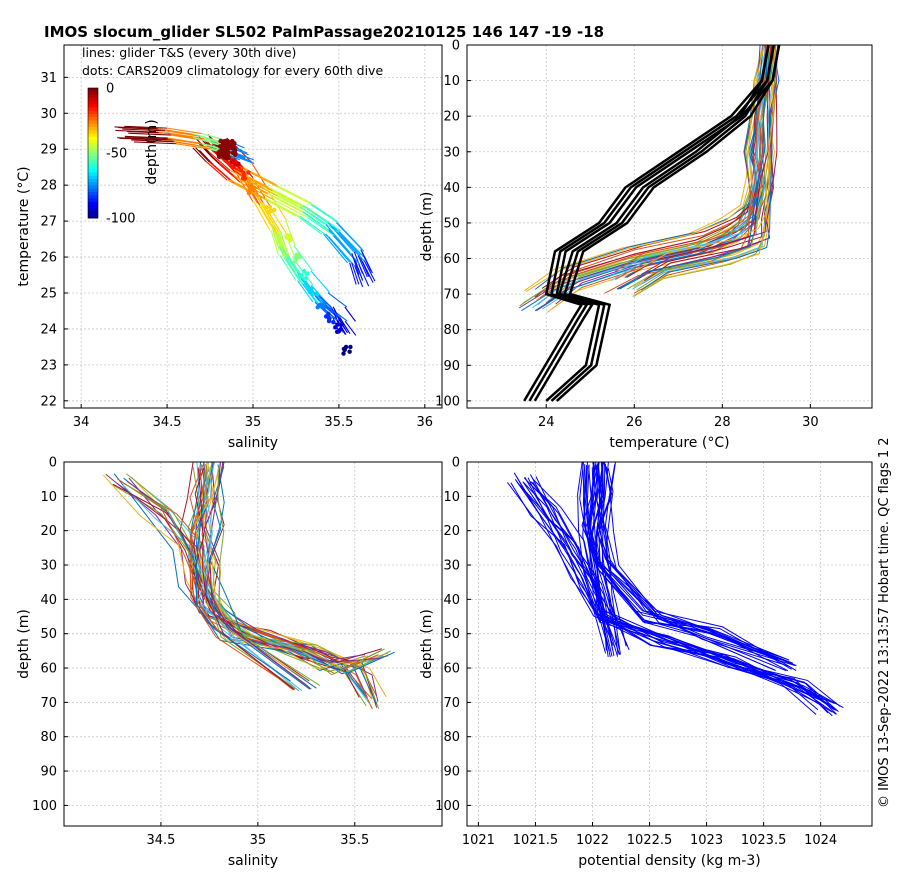 The width and height of the screenshot is (900, 880). Describe the element at coordinates (451, 566) in the screenshot. I see `y-tick-label: 30` at that location.